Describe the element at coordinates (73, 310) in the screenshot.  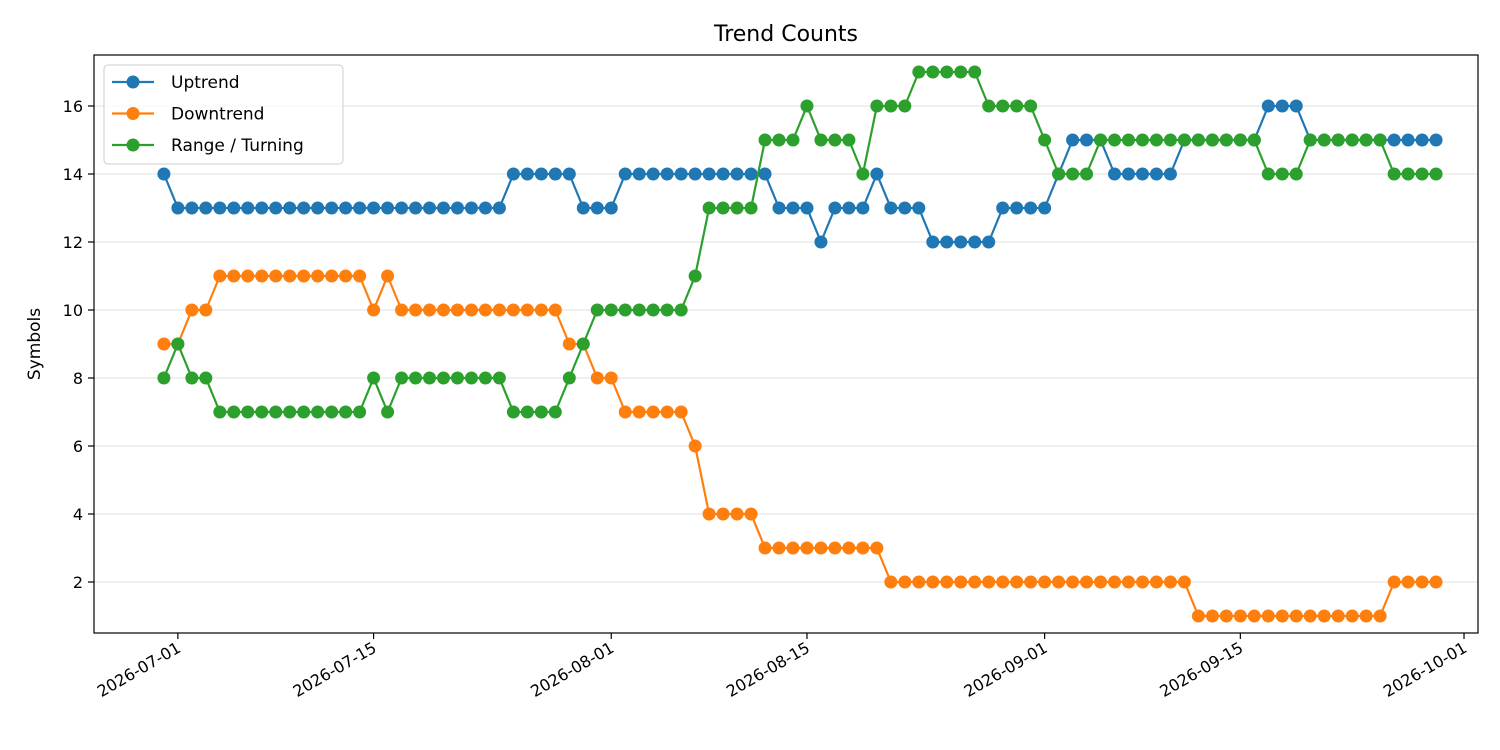
I see `y-tick-label: 10` at that location.